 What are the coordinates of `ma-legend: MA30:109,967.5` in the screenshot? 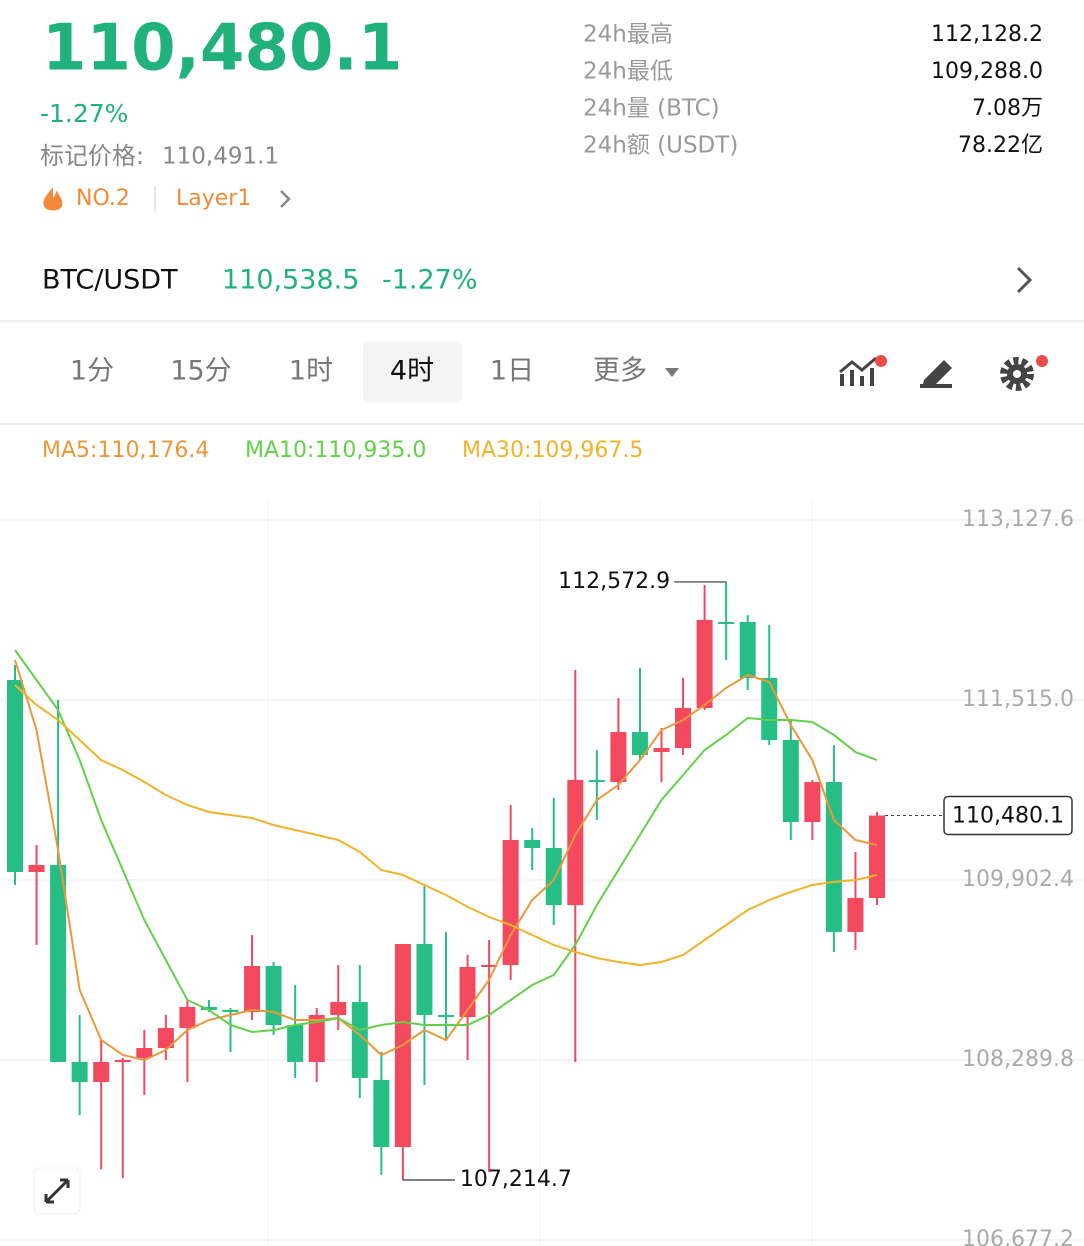 It's located at (552, 450).